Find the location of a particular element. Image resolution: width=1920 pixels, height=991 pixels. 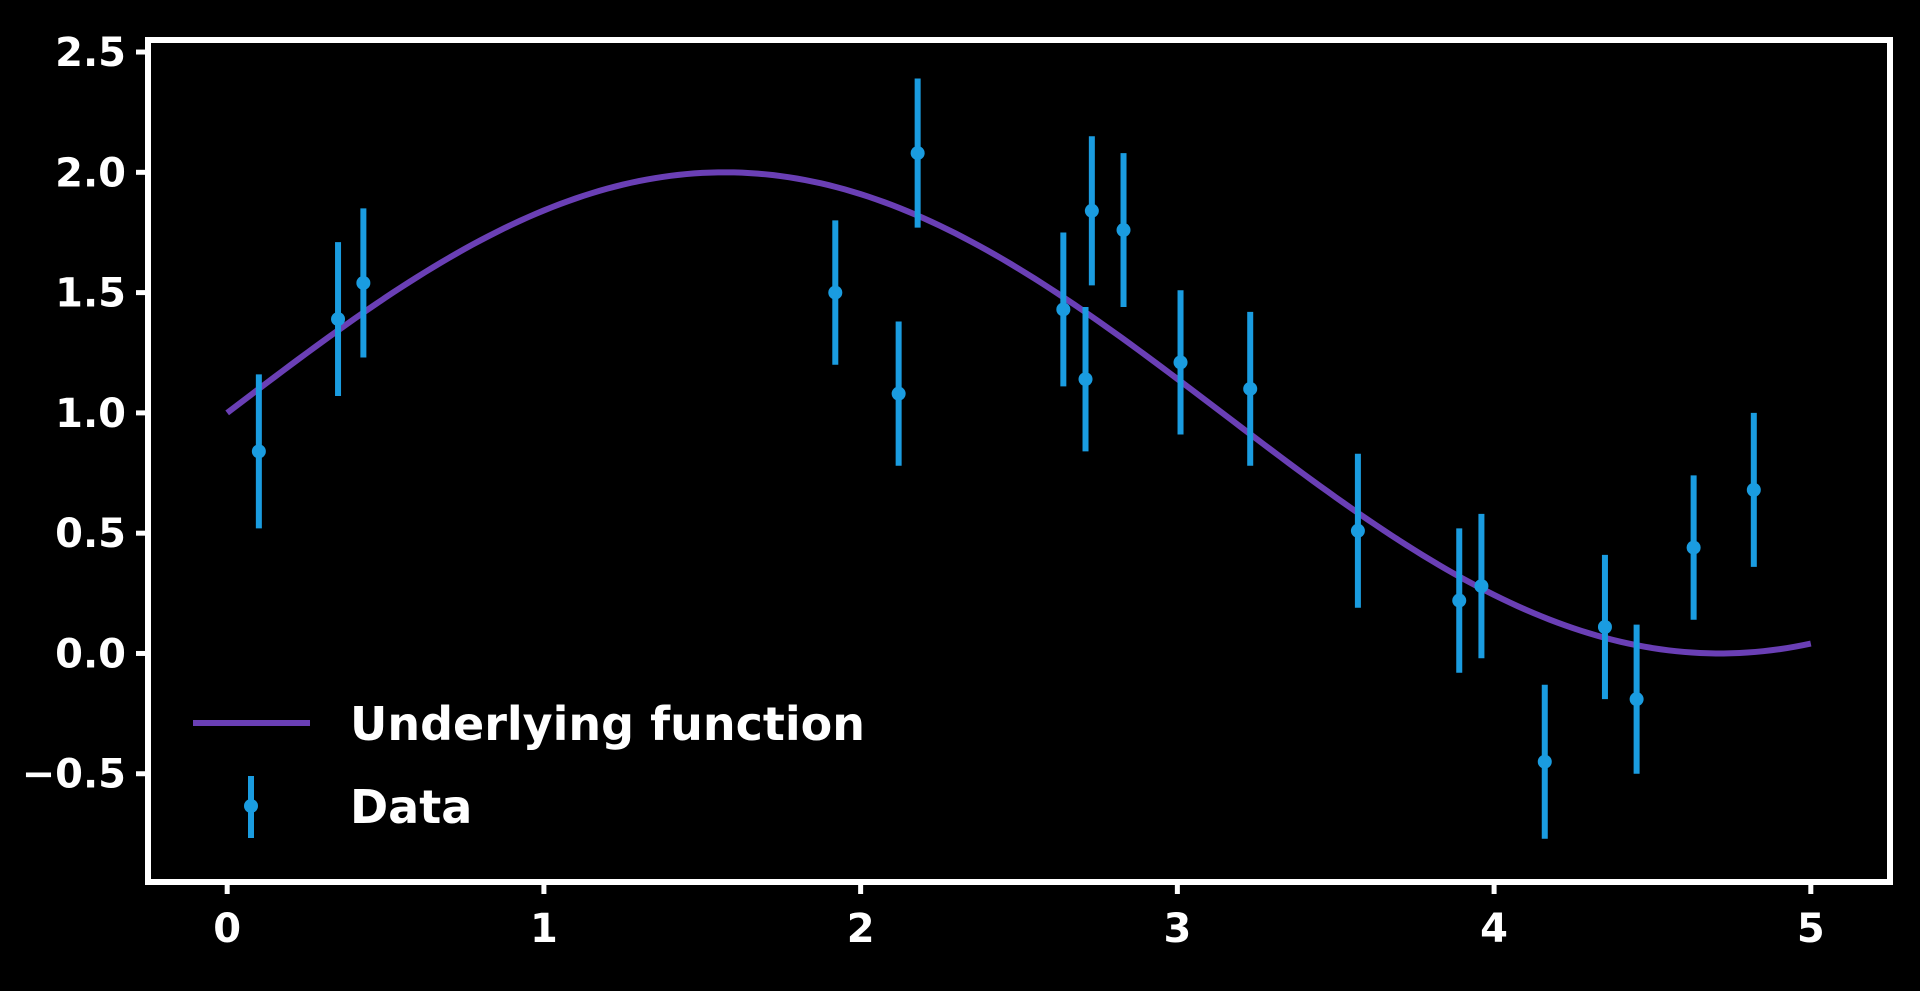

x-tick-label: 2 is located at coordinates (861, 929).